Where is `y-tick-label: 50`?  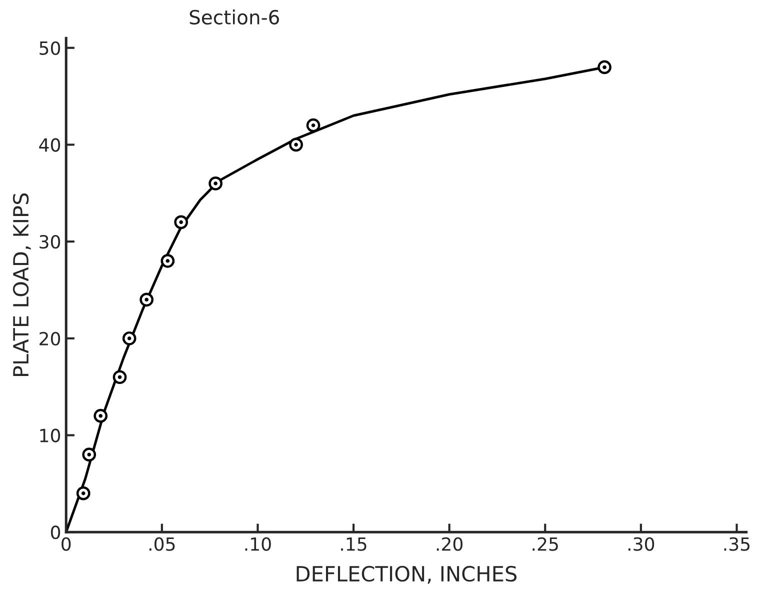 y-tick-label: 50 is located at coordinates (50, 48).